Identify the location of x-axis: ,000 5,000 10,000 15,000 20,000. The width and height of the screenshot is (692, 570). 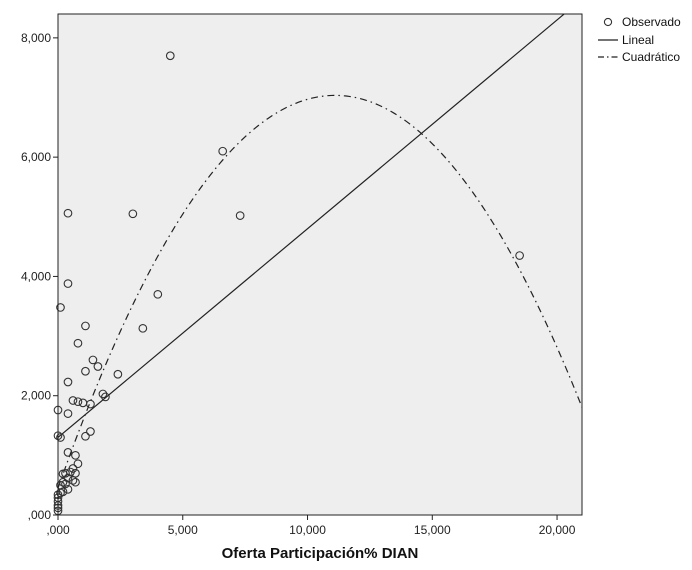
(314, 525).